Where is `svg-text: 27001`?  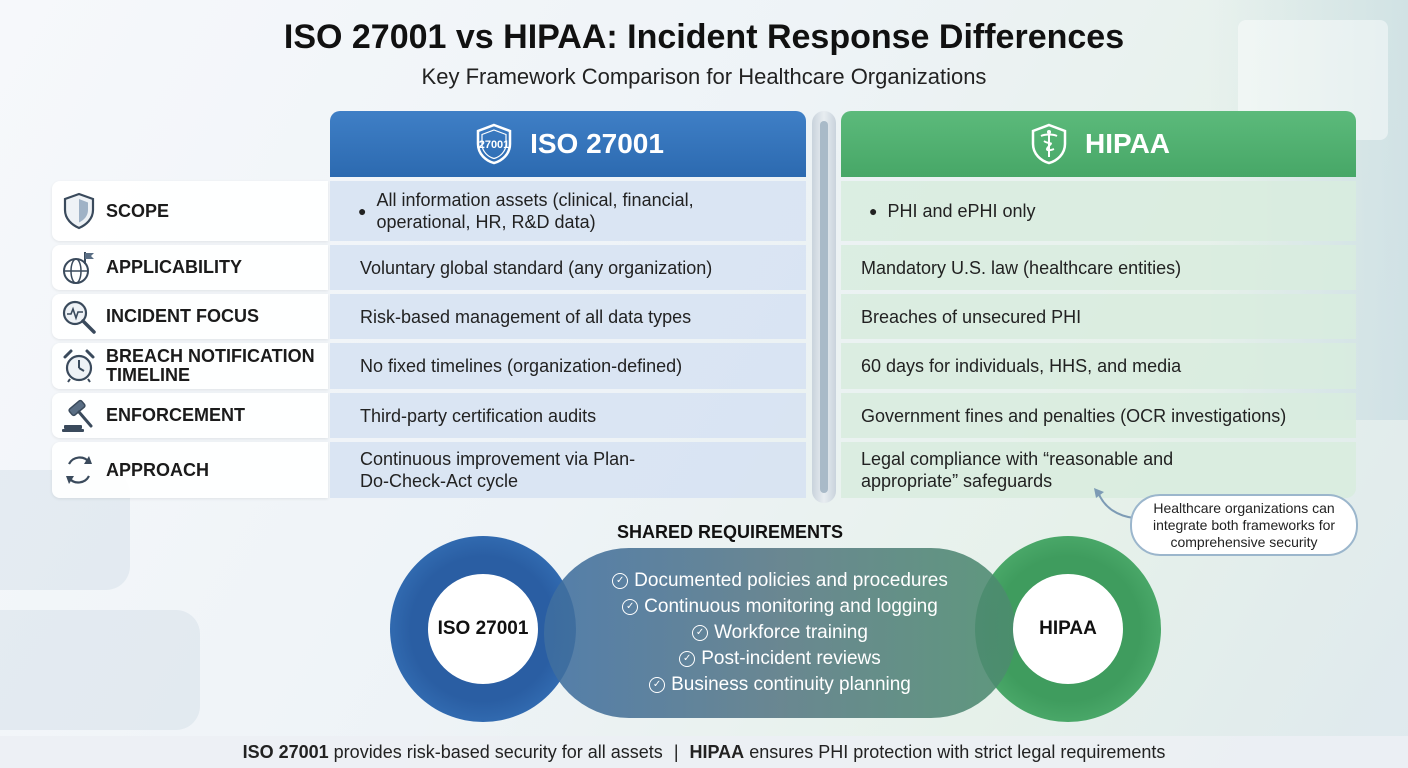 svg-text: 27001 is located at coordinates (494, 145).